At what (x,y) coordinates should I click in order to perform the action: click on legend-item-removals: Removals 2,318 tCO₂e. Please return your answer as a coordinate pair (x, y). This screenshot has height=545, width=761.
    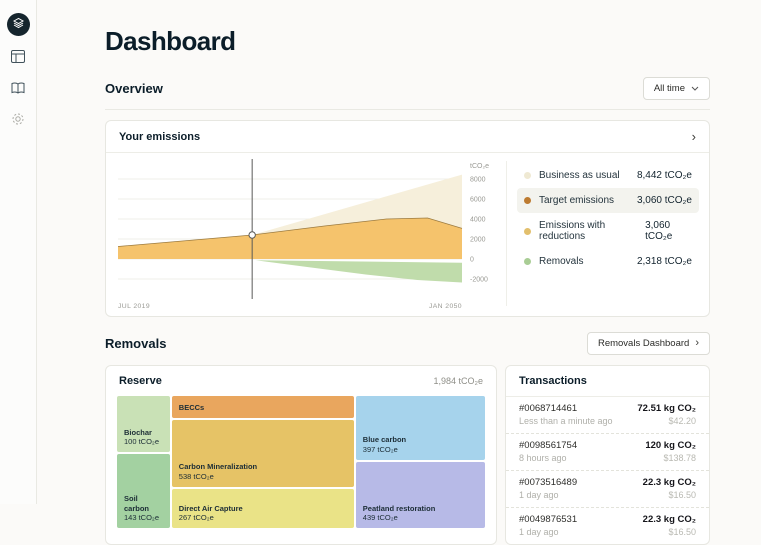
    Looking at the image, I should click on (608, 261).